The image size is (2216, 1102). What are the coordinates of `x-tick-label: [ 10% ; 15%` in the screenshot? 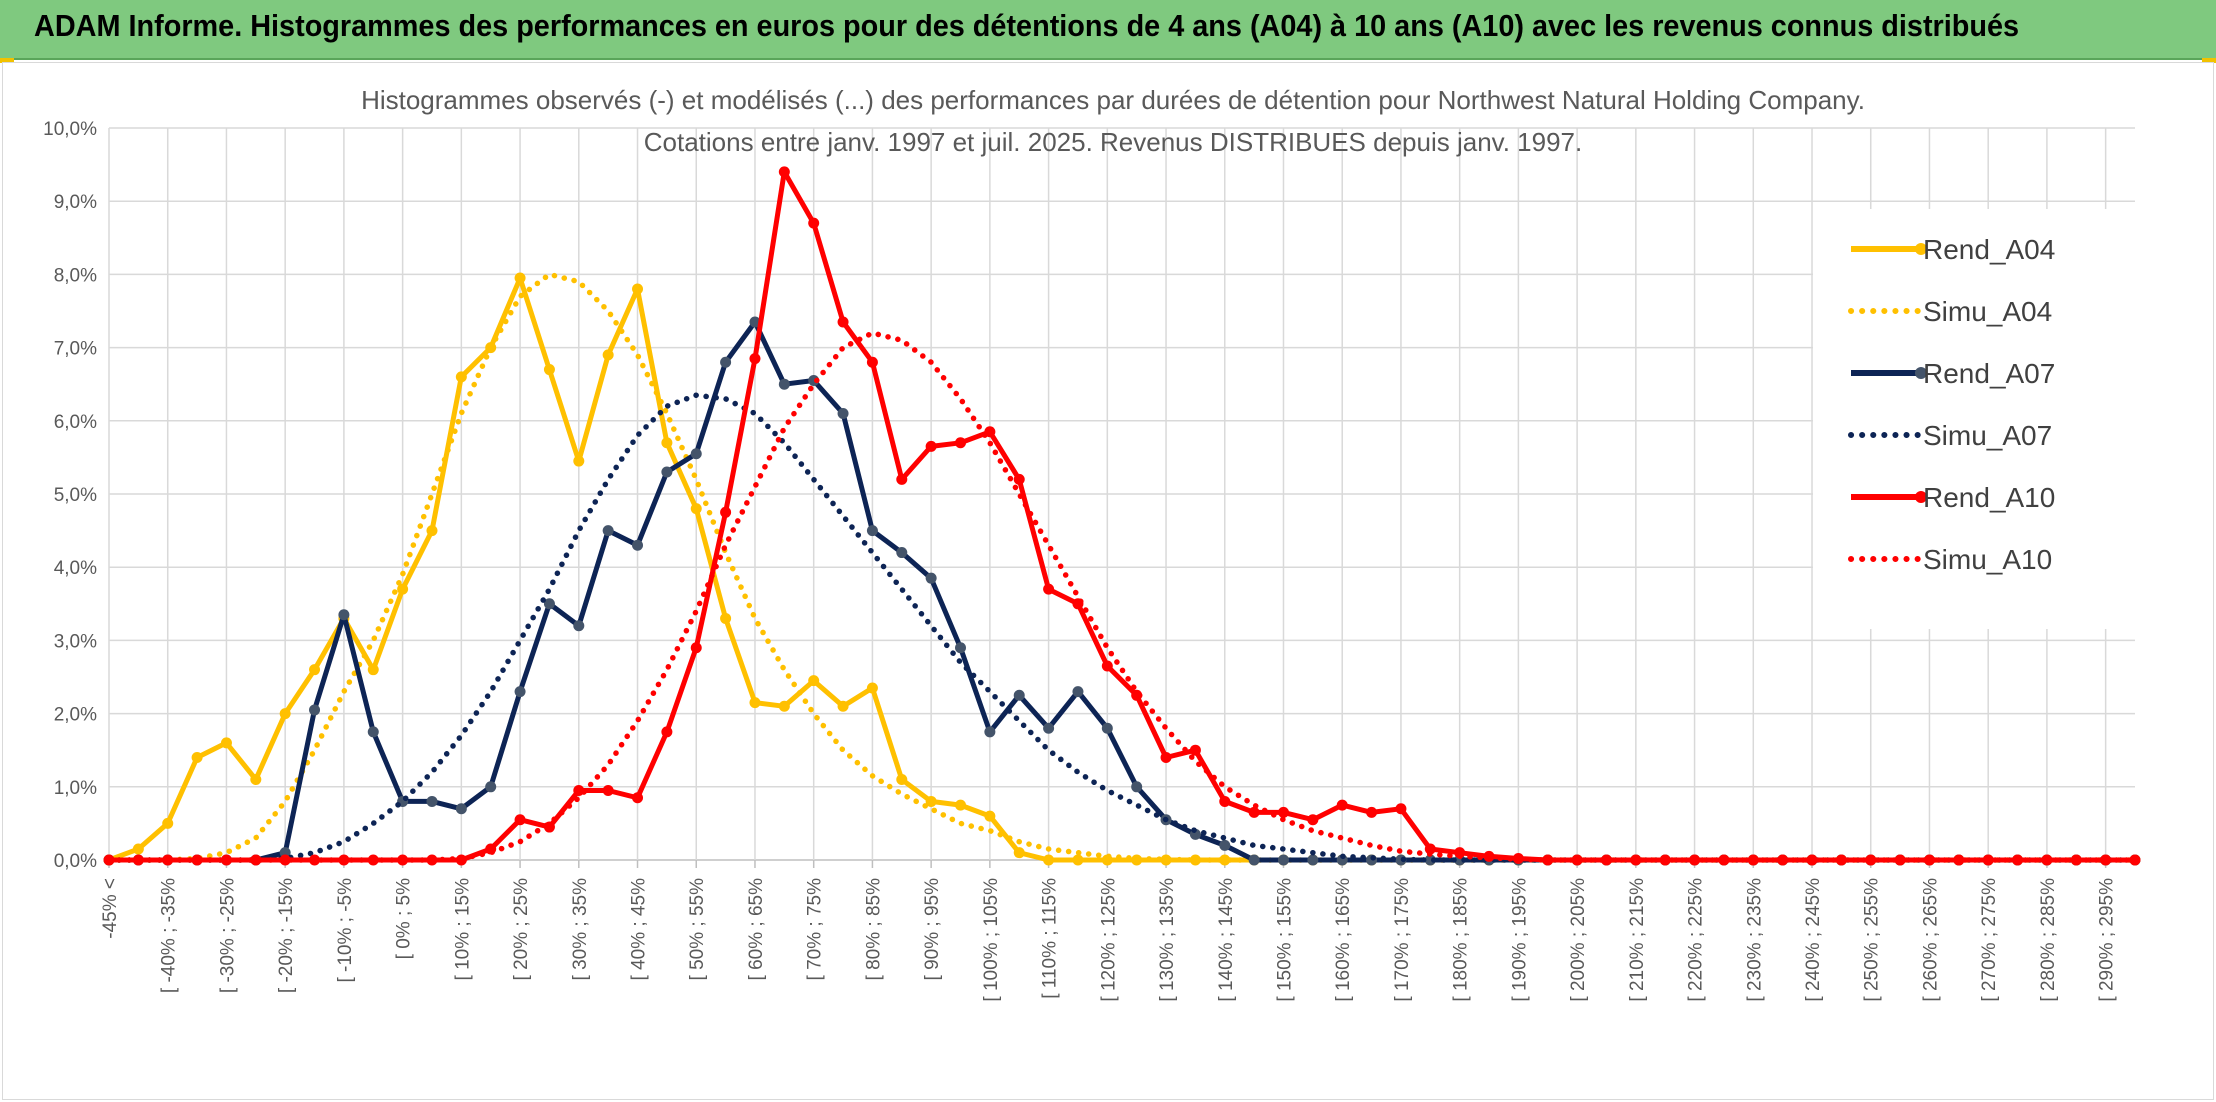 It's located at (462, 929).